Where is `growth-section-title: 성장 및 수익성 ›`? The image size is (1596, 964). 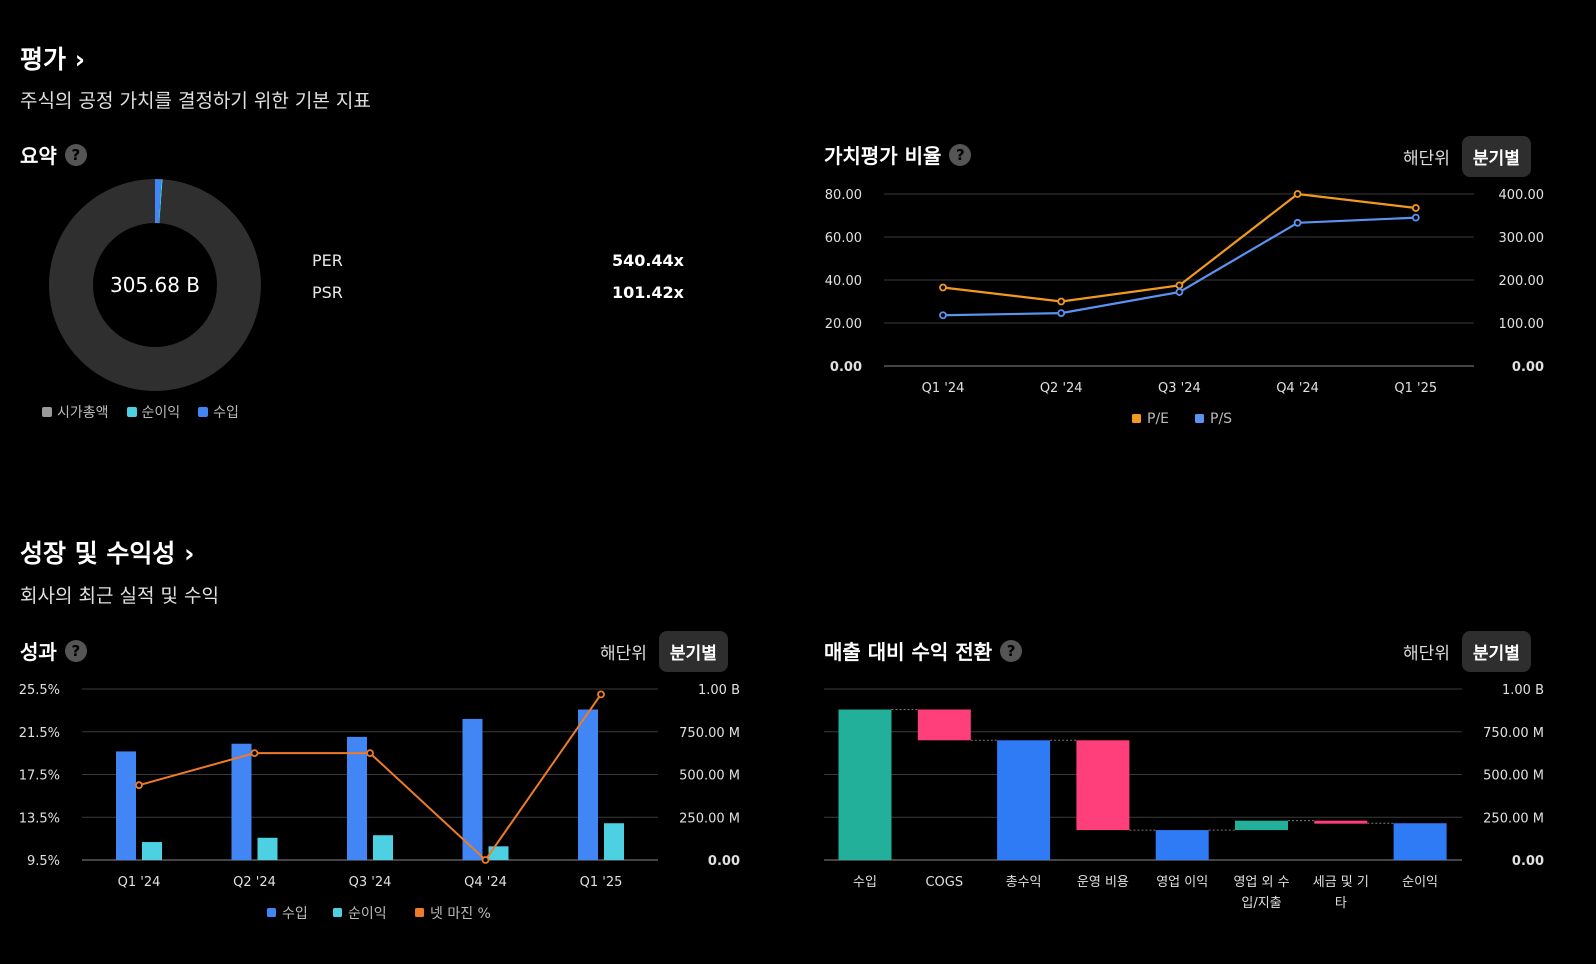
growth-section-title: 성장 및 수익성 › is located at coordinates (107, 553).